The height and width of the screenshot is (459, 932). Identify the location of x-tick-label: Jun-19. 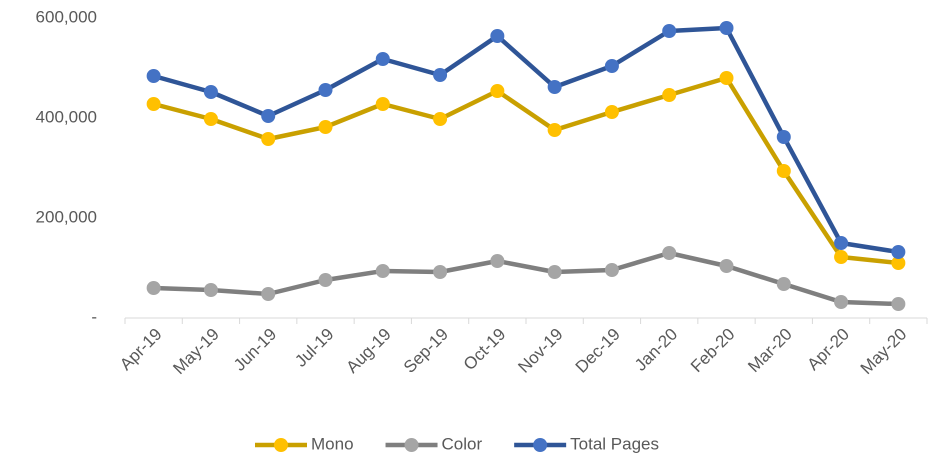
(255, 350).